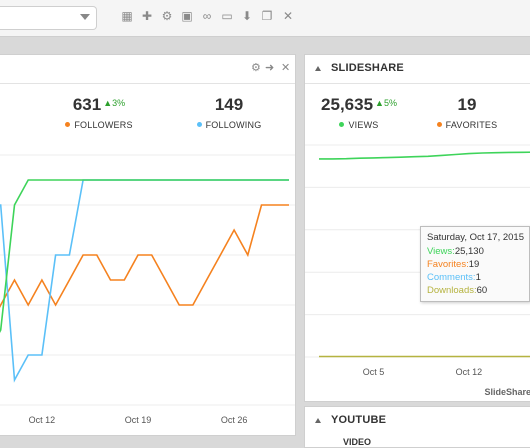  Describe the element at coordinates (85, 17) in the screenshot. I see `chevron-down-icon` at that location.